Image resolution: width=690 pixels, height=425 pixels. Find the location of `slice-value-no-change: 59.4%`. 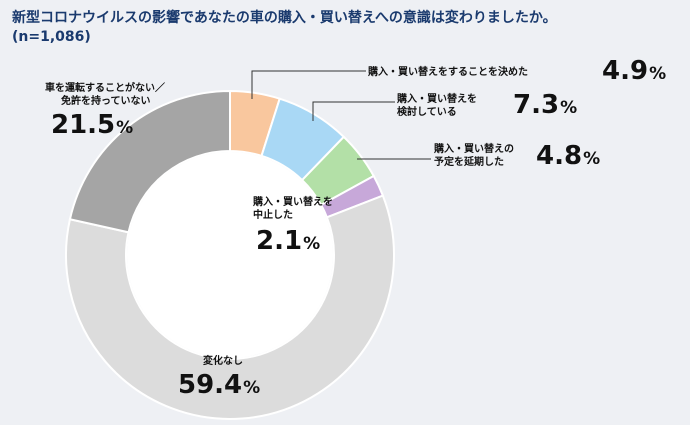

slice-value-no-change: 59.4% is located at coordinates (219, 385).